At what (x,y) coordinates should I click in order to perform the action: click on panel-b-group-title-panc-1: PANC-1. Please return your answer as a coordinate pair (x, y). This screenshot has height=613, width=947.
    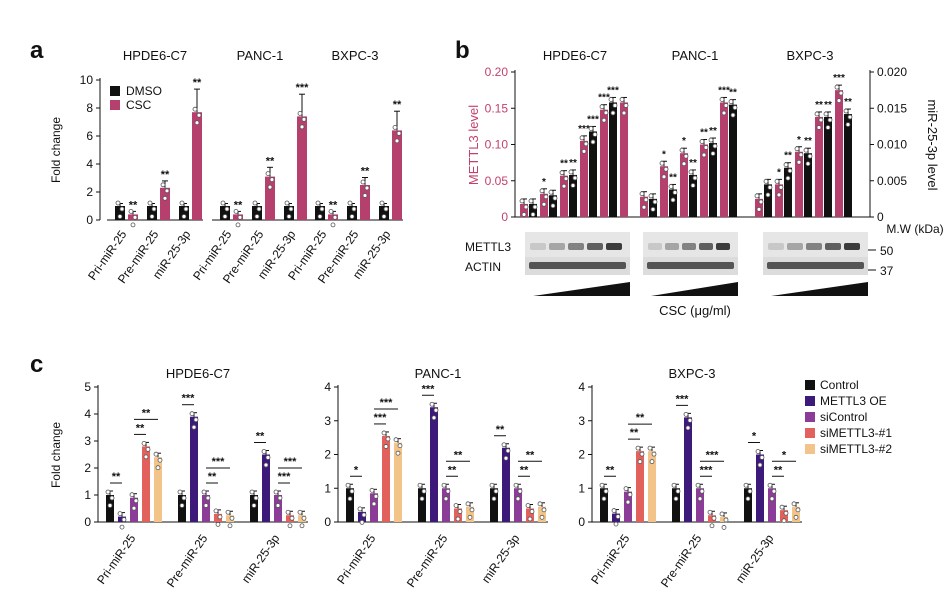
    Looking at the image, I should click on (695, 55).